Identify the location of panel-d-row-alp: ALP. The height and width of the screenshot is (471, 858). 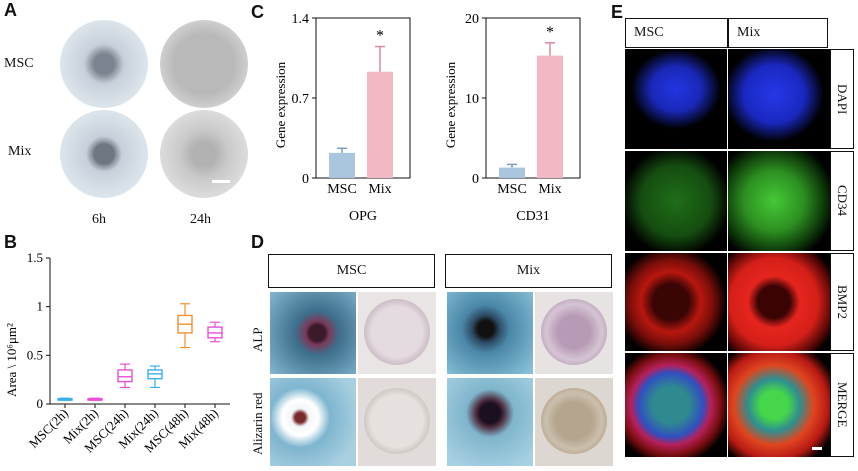
(257, 340).